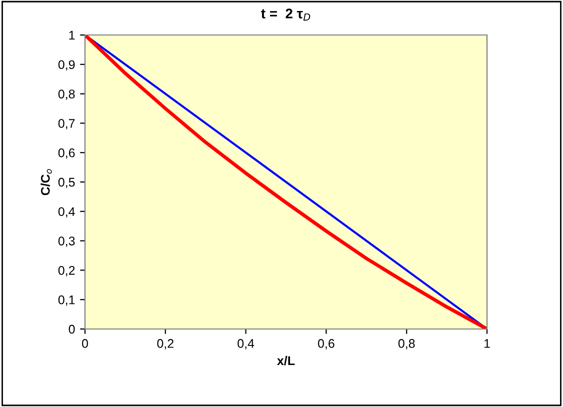 This screenshot has height=407, width=563. What do you see at coordinates (66, 271) in the screenshot?
I see `y-tick-label: 0,2` at bounding box center [66, 271].